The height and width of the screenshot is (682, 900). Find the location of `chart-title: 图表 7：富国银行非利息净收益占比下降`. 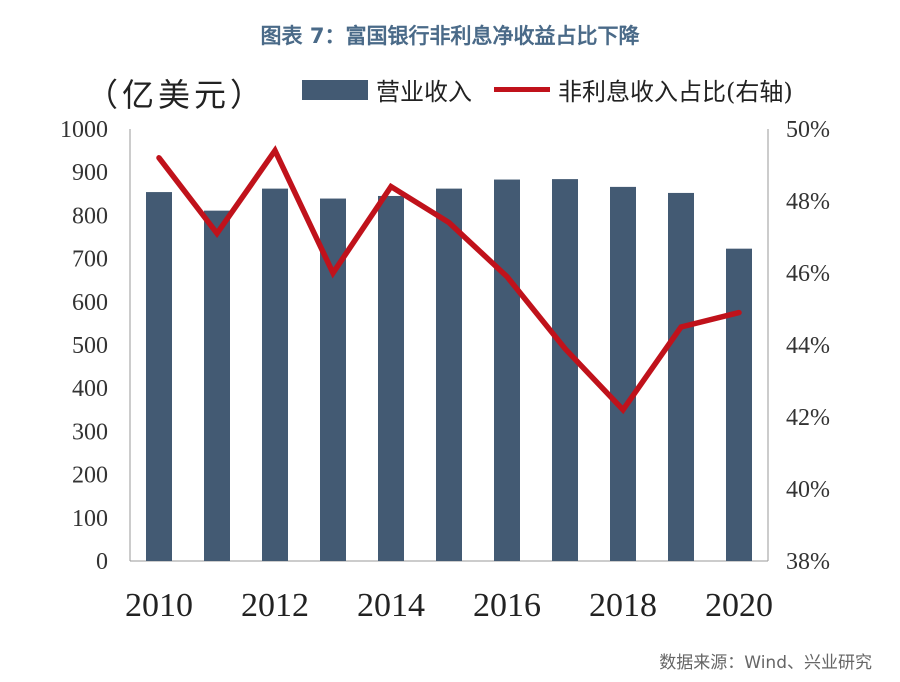

chart-title: 图表 7：富国银行非利息净收益占比下降 is located at coordinates (450, 36).